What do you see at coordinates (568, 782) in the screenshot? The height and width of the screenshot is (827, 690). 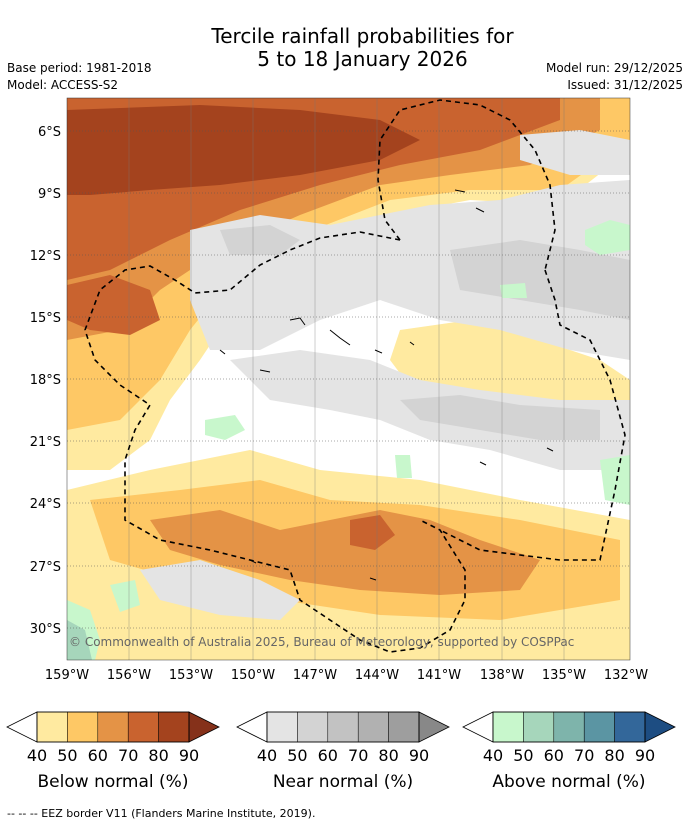 I see `above-colorbar-label: Above normal (%)` at bounding box center [568, 782].